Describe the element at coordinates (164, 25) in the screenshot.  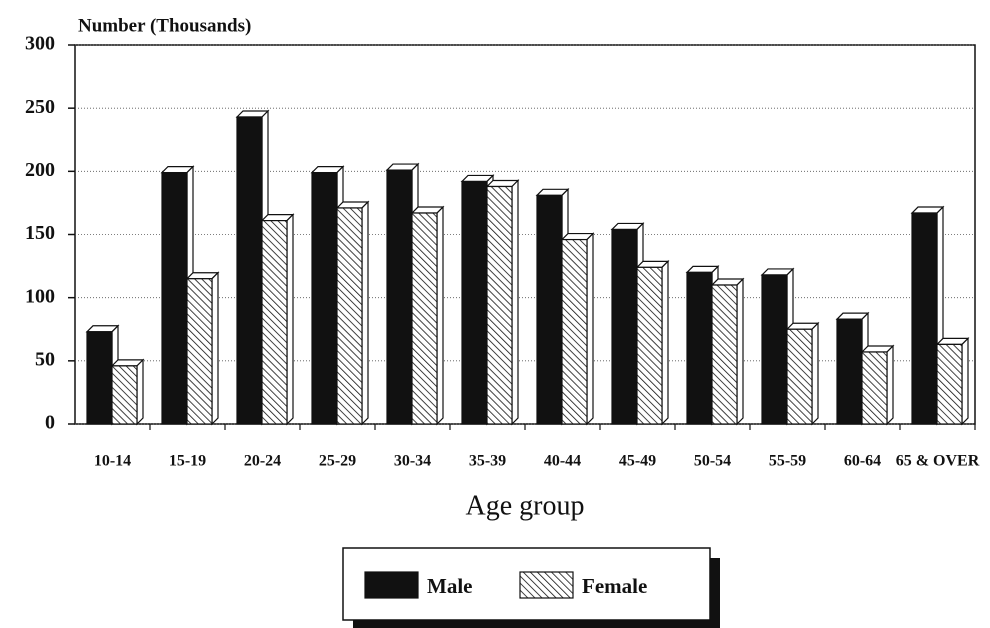
I see `y-axis-label: Number (Thousands)` at that location.